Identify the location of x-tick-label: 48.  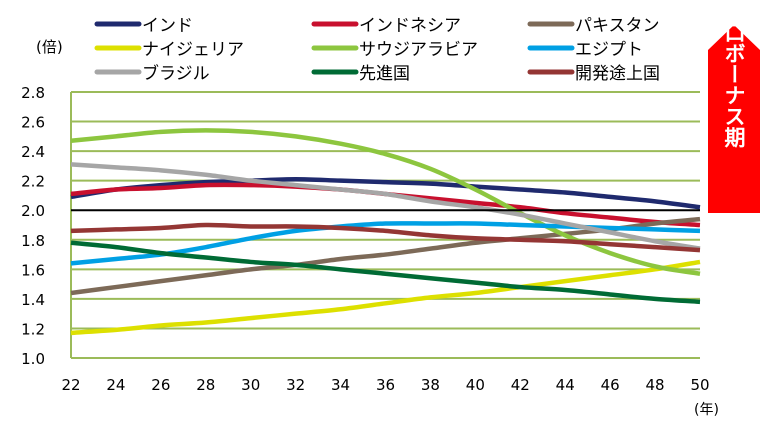
(655, 385).